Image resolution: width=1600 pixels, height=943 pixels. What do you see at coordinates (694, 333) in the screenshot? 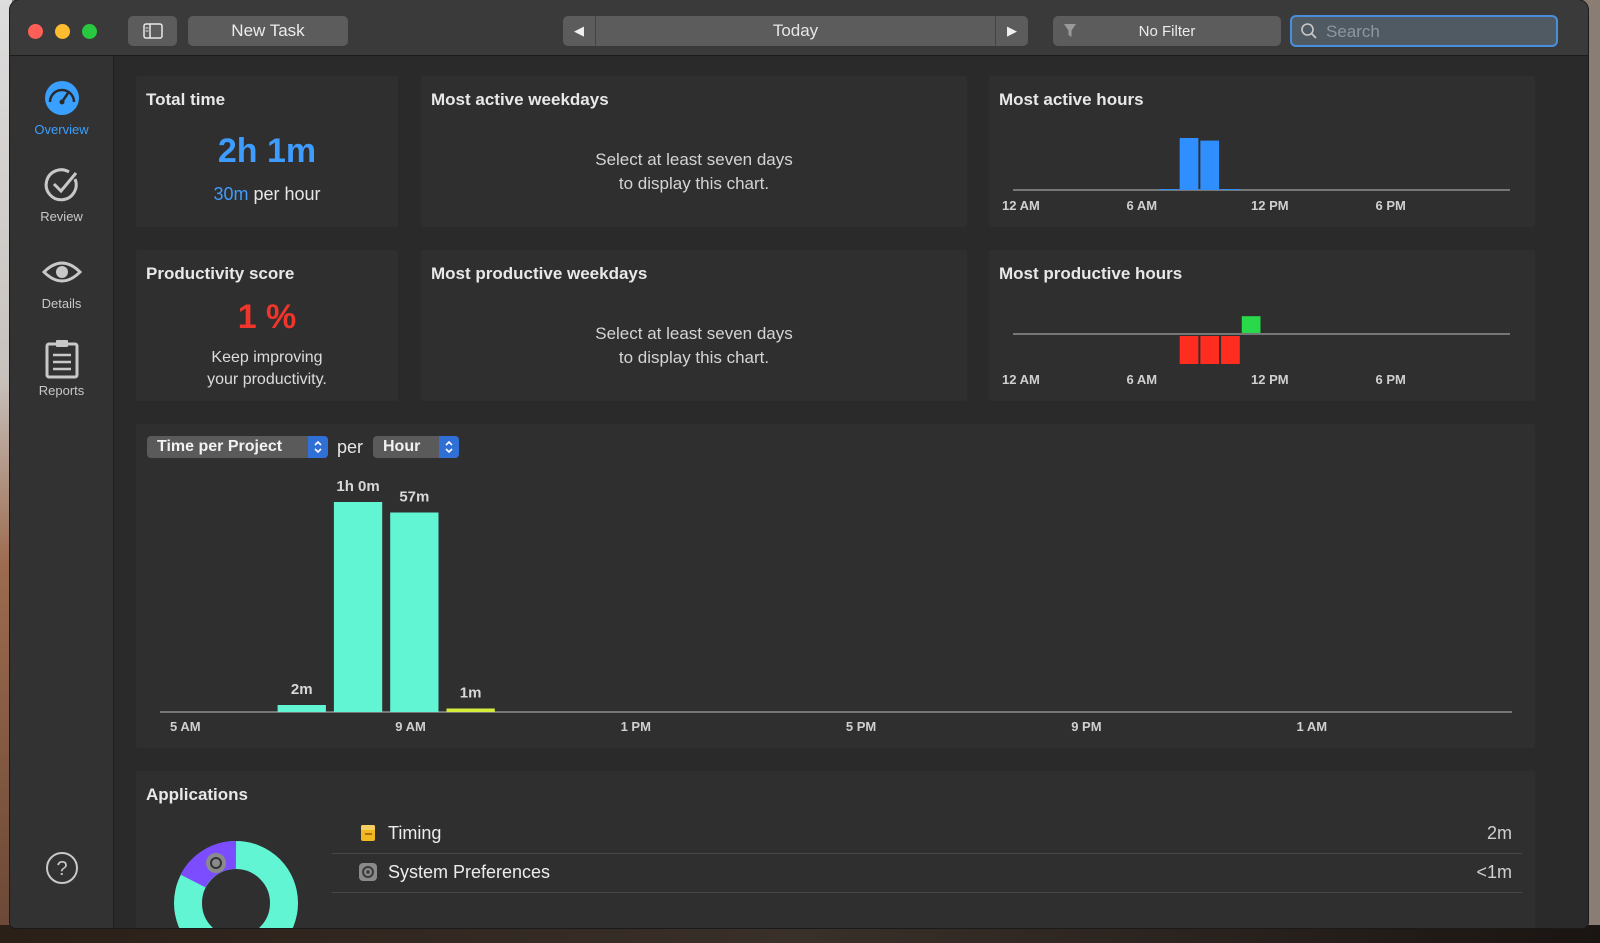
I see `empty-chart-message-line1: Select at least seven days` at bounding box center [694, 333].